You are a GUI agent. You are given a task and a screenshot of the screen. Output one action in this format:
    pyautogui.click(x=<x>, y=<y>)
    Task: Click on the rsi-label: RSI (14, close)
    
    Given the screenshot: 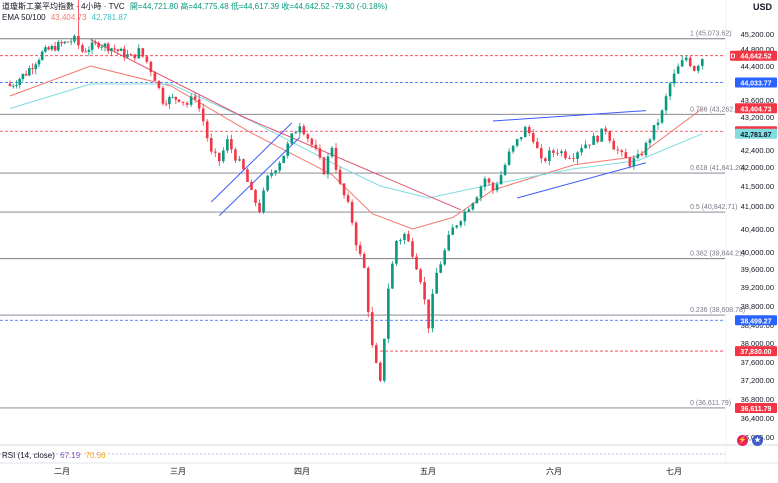 What is the action you would take?
    pyautogui.click(x=28, y=455)
    